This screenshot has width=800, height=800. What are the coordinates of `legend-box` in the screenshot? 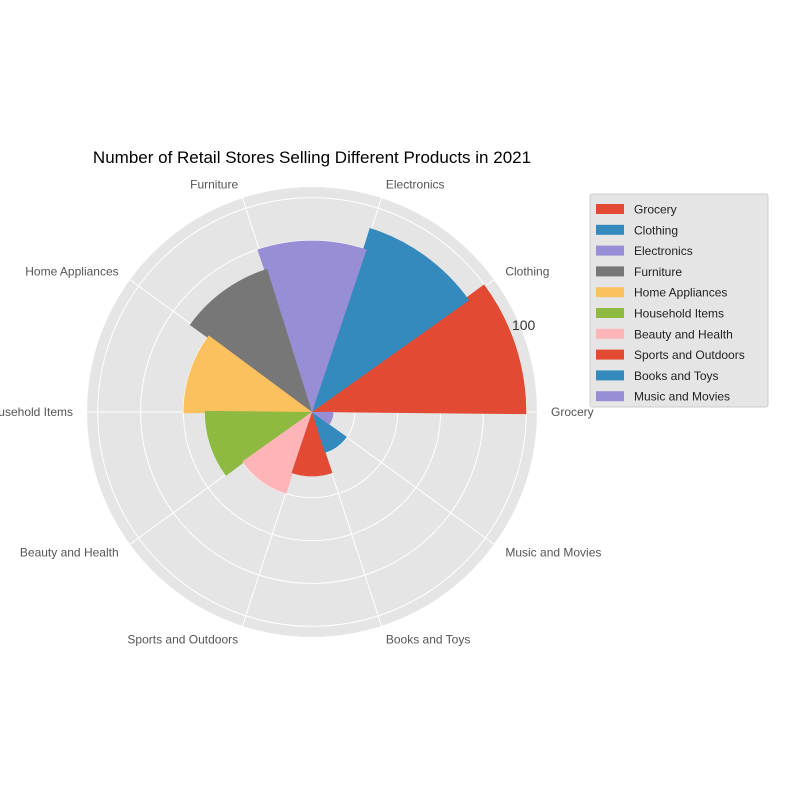 It's located at (679, 300).